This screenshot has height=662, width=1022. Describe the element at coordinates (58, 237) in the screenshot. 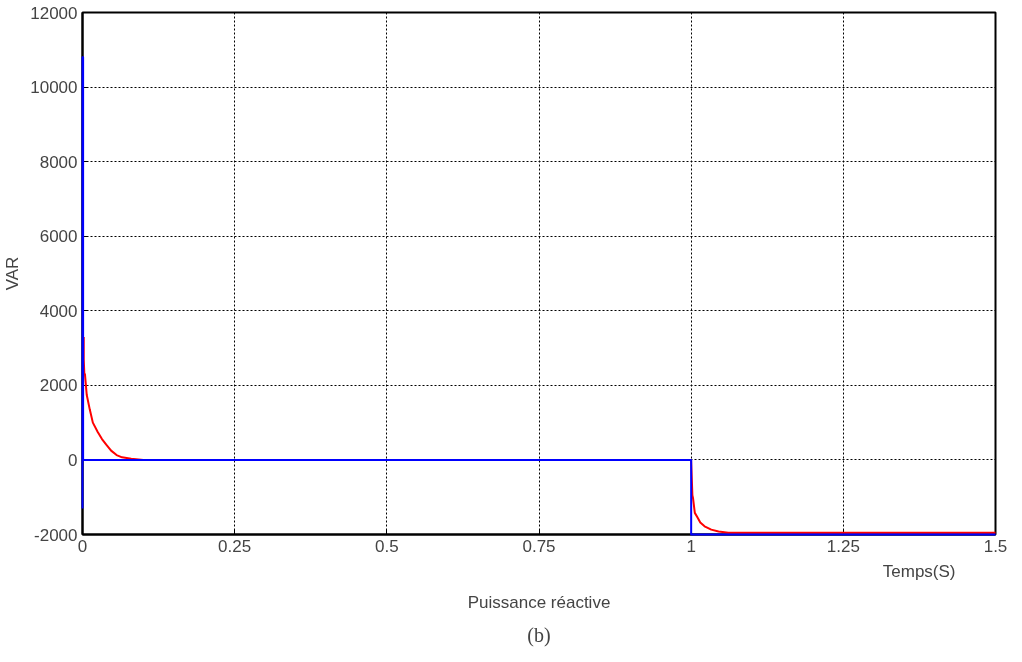

I see `y-tick-label: 6000` at that location.